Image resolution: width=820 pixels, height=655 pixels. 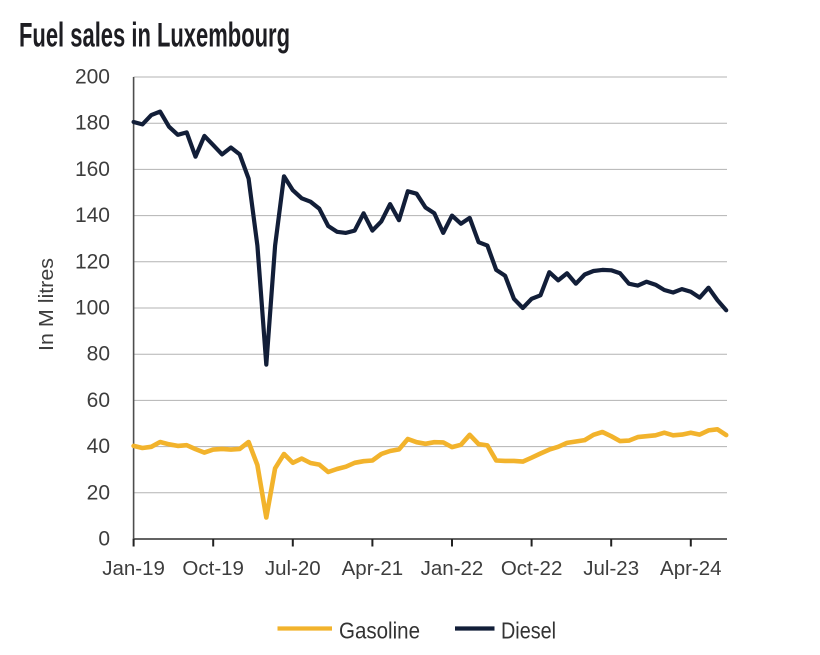 What do you see at coordinates (452, 568) in the screenshot?
I see `svg-text: Jan-22` at bounding box center [452, 568].